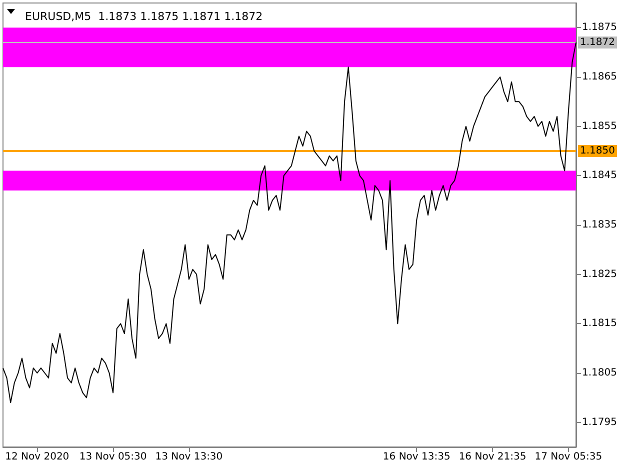 The image size is (620, 465). What do you see at coordinates (600, 373) in the screenshot?
I see `y-tick-label: 1.1805` at bounding box center [600, 373].